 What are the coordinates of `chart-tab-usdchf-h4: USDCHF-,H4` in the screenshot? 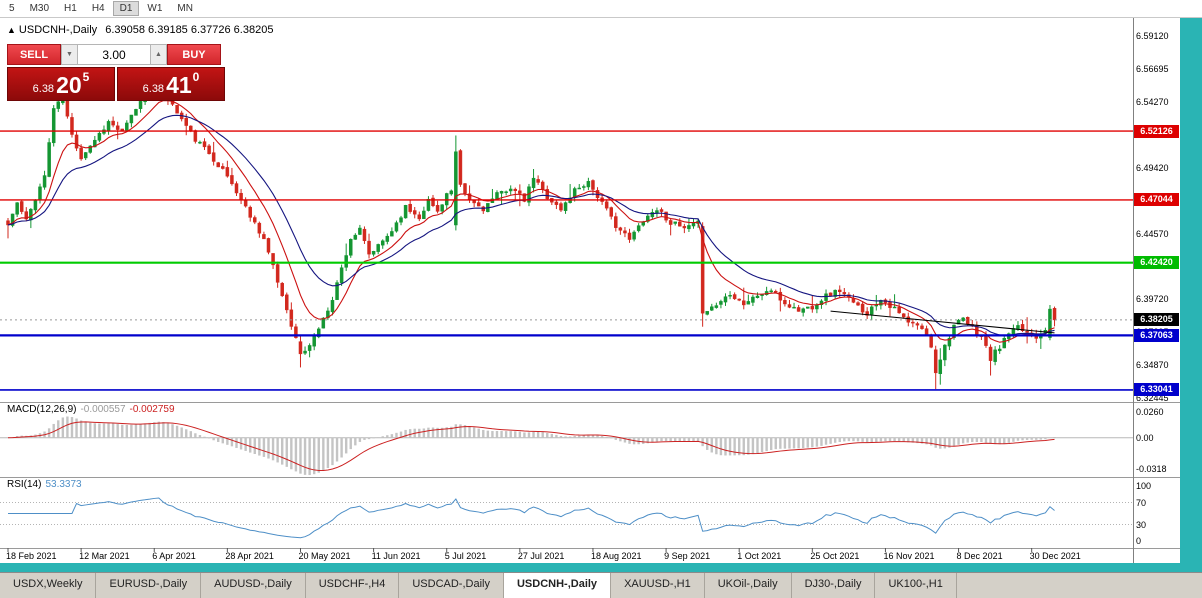 It's located at (352, 585).